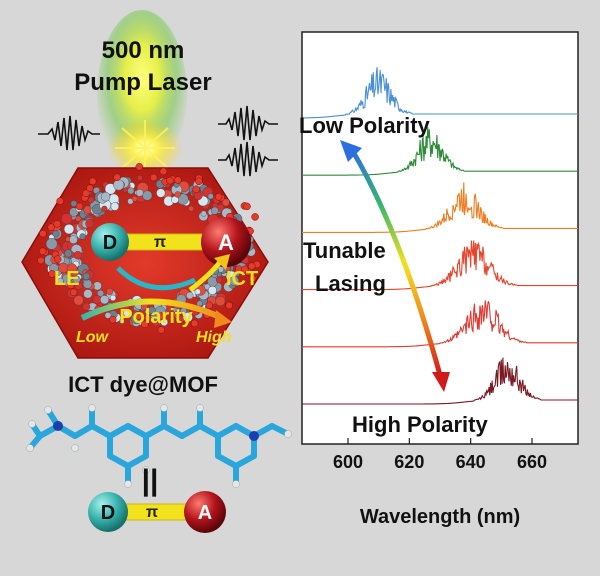  What do you see at coordinates (226, 242) in the screenshot?
I see `acceptor-label: A` at bounding box center [226, 242].